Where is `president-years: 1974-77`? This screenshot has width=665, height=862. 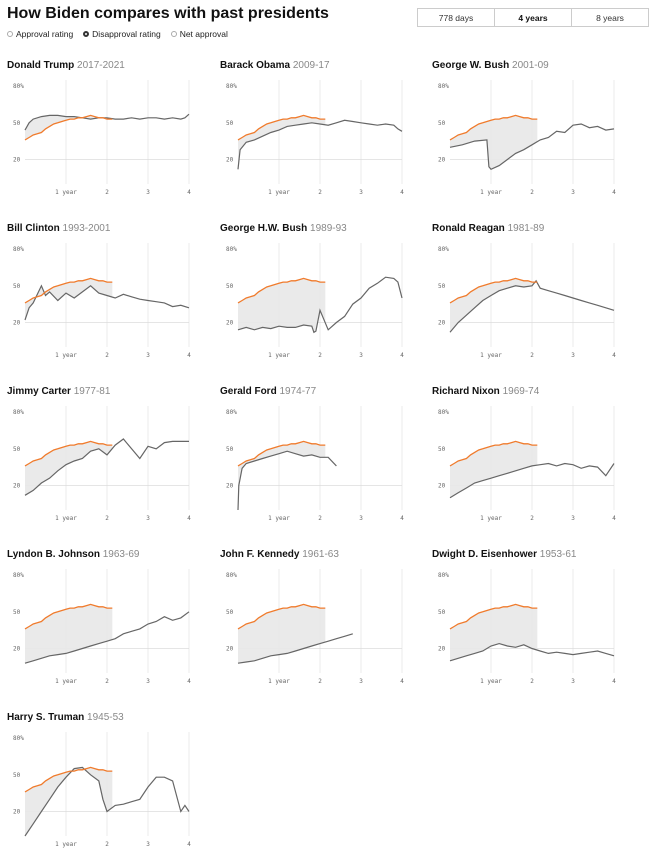 president-years: 1974-77 is located at coordinates (296, 391).